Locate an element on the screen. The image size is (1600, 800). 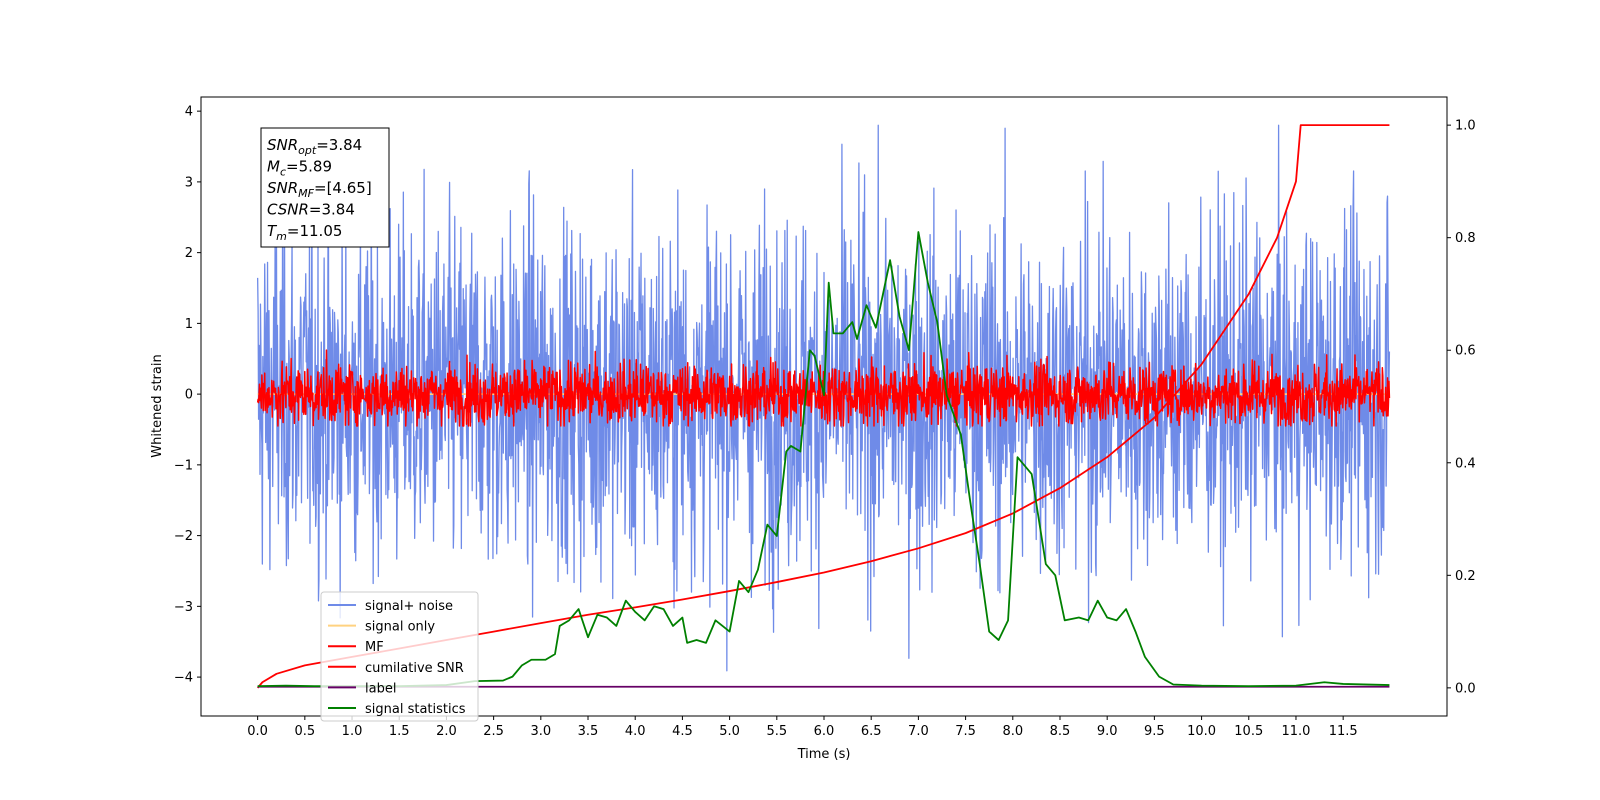
y-left-tick-label: 1 is located at coordinates (189, 324).